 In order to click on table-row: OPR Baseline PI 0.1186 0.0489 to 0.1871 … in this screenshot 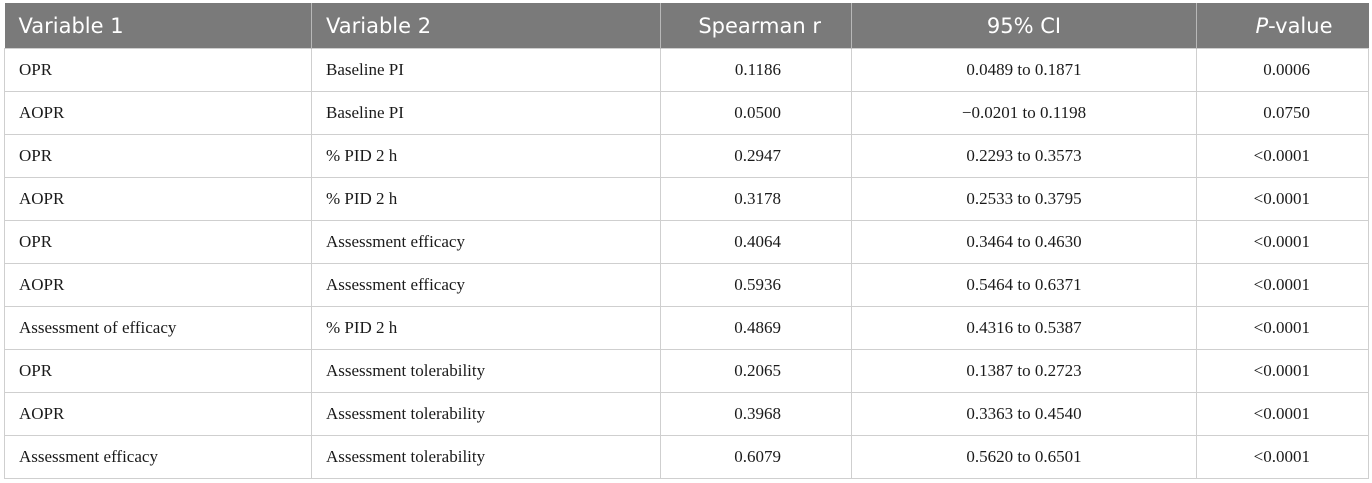, I will do `click(686, 70)`.